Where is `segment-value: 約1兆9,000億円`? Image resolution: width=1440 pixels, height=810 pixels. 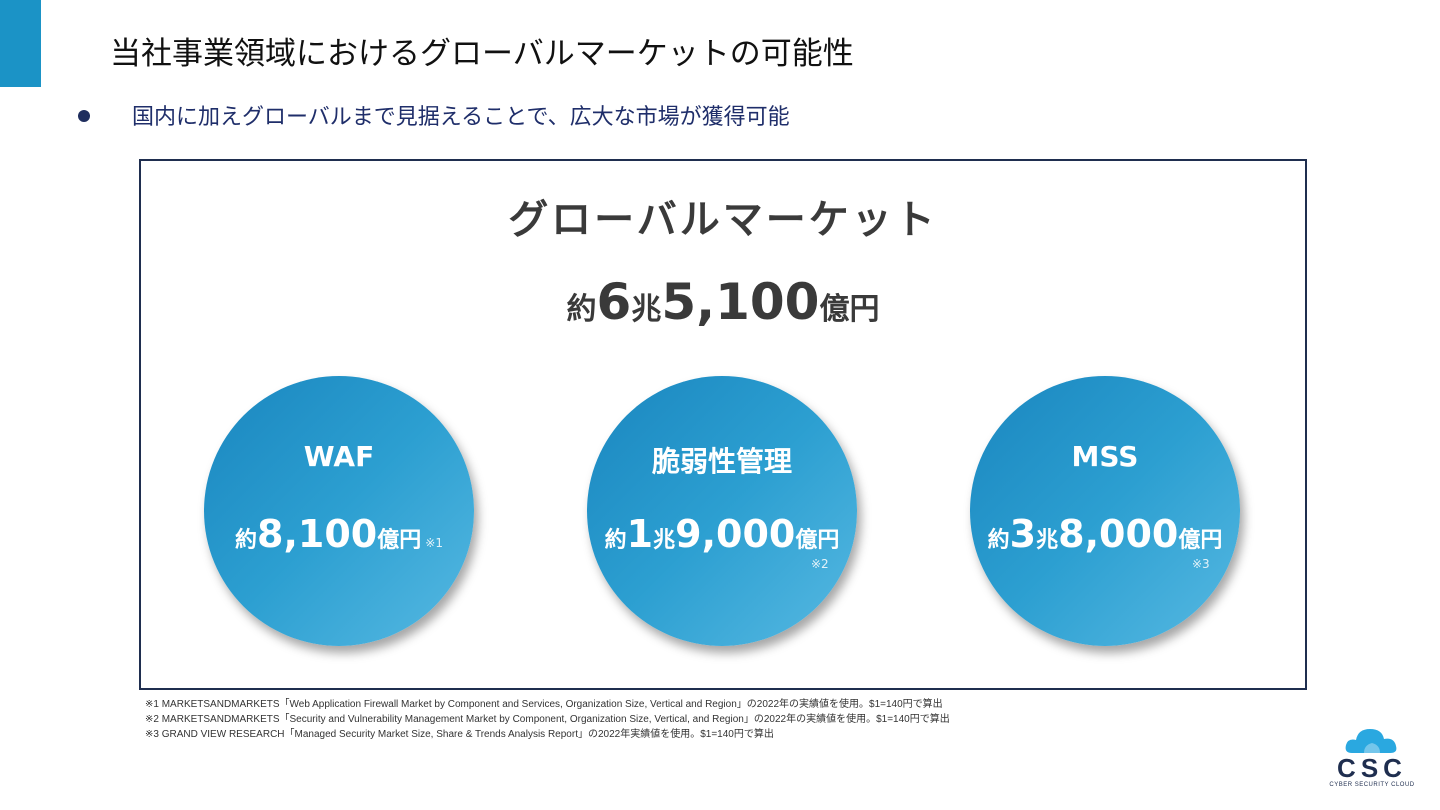 segment-value: 約1兆9,000億円 is located at coordinates (722, 534).